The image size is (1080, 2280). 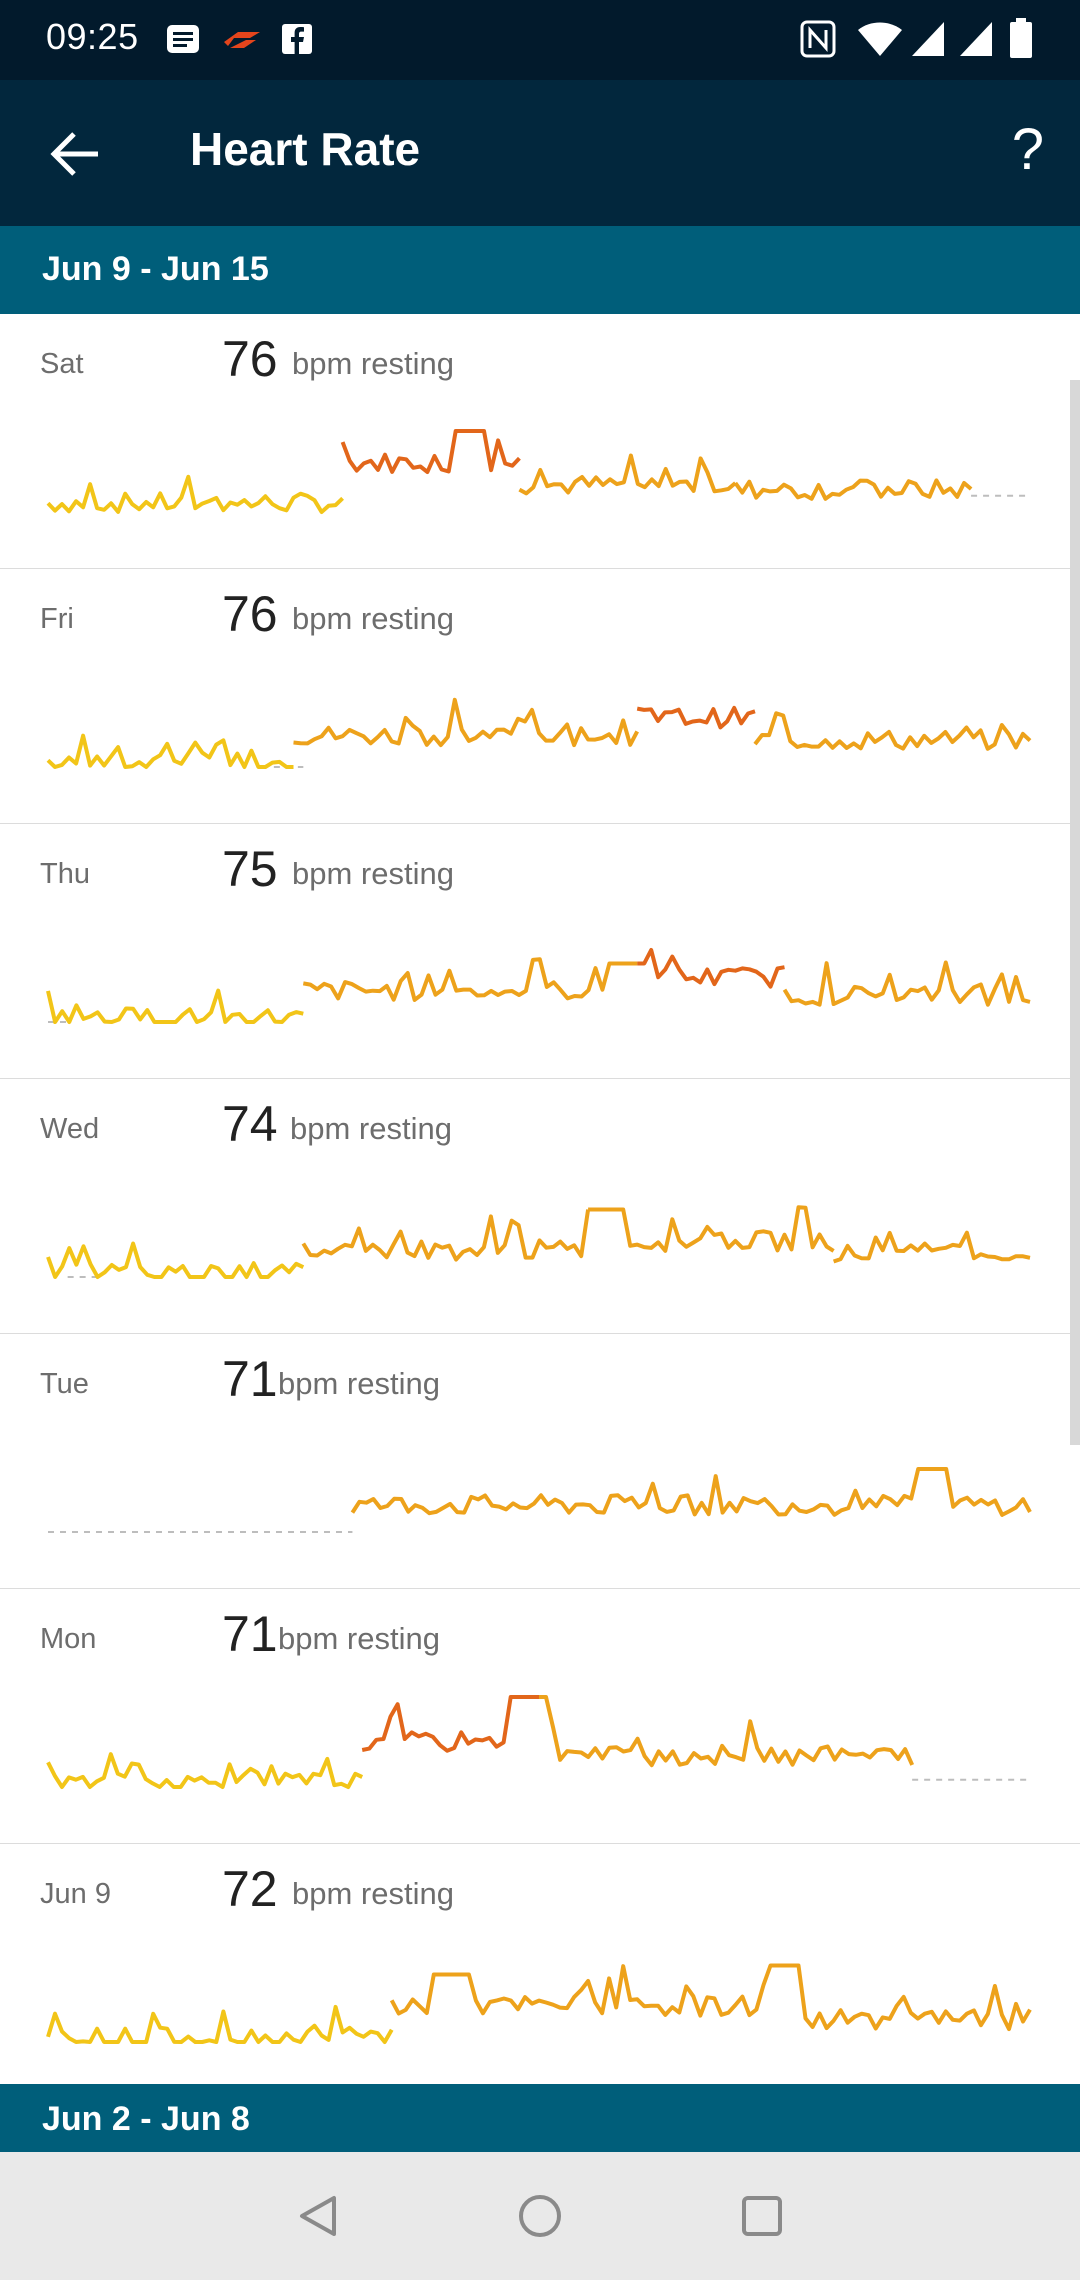 I want to click on week-header: Jun 9 - Jun 15, so click(x=540, y=270).